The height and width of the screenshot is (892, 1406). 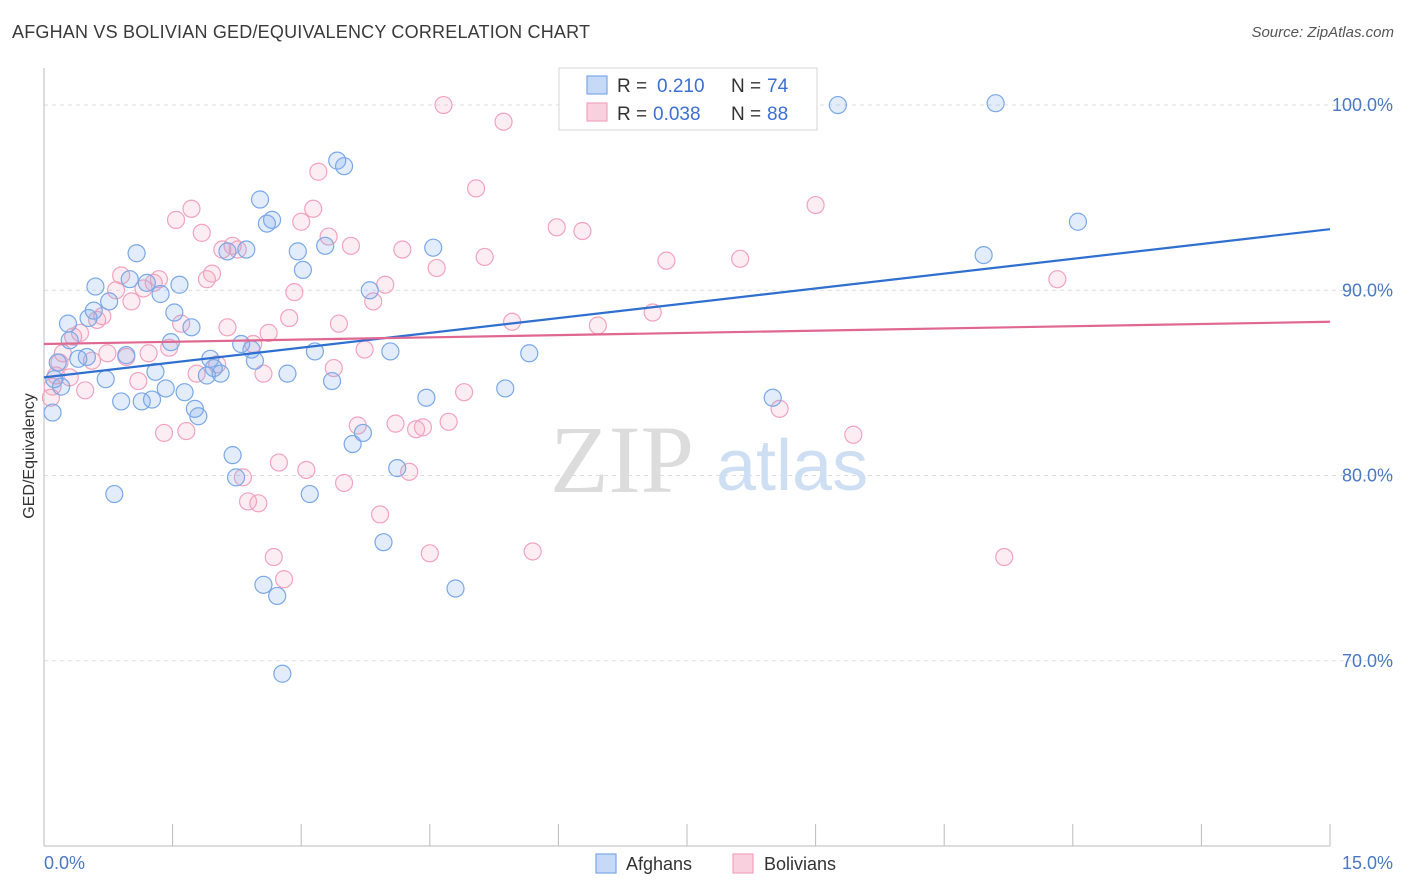 What do you see at coordinates (622, 459) in the screenshot?
I see `watermark-zip: ZIP` at bounding box center [622, 459].